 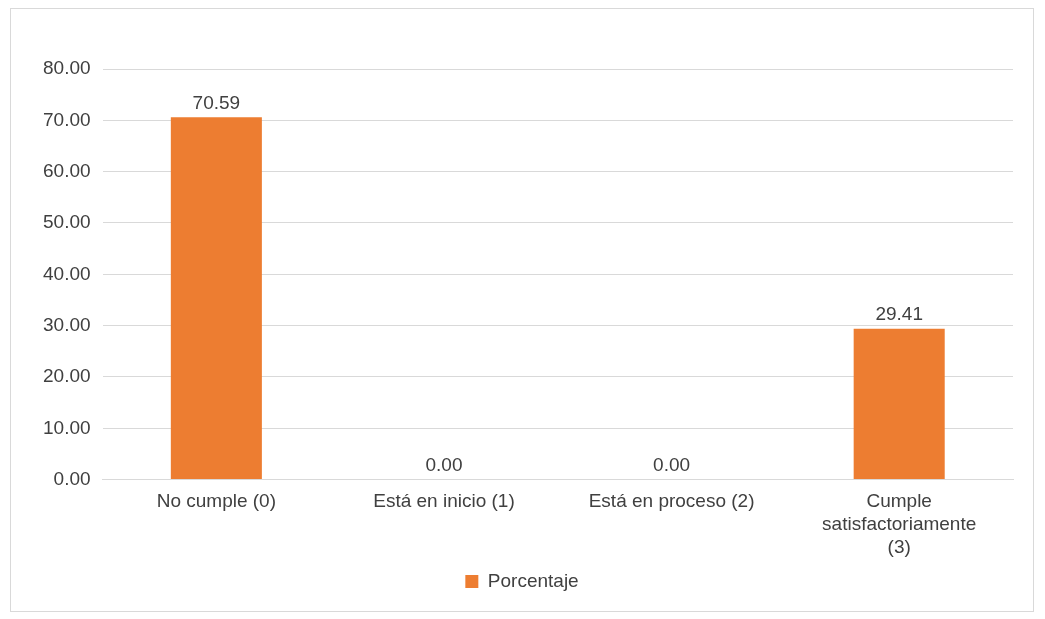 I want to click on y-tick-label: 80.00, so click(x=67, y=68).